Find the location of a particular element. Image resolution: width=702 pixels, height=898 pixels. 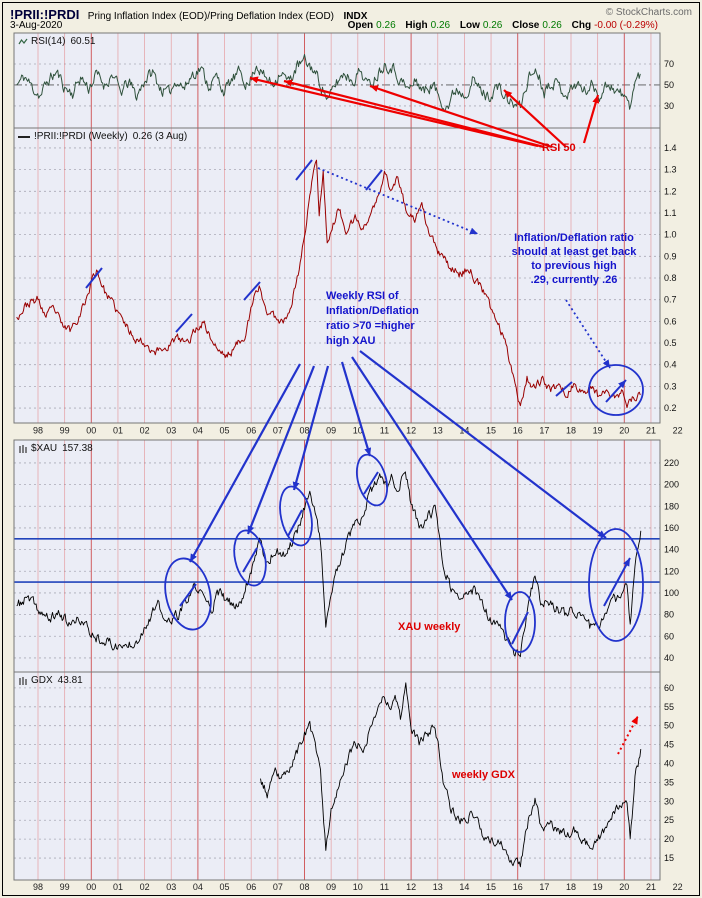

ytick-gdx-15: 15 is located at coordinates (669, 858).